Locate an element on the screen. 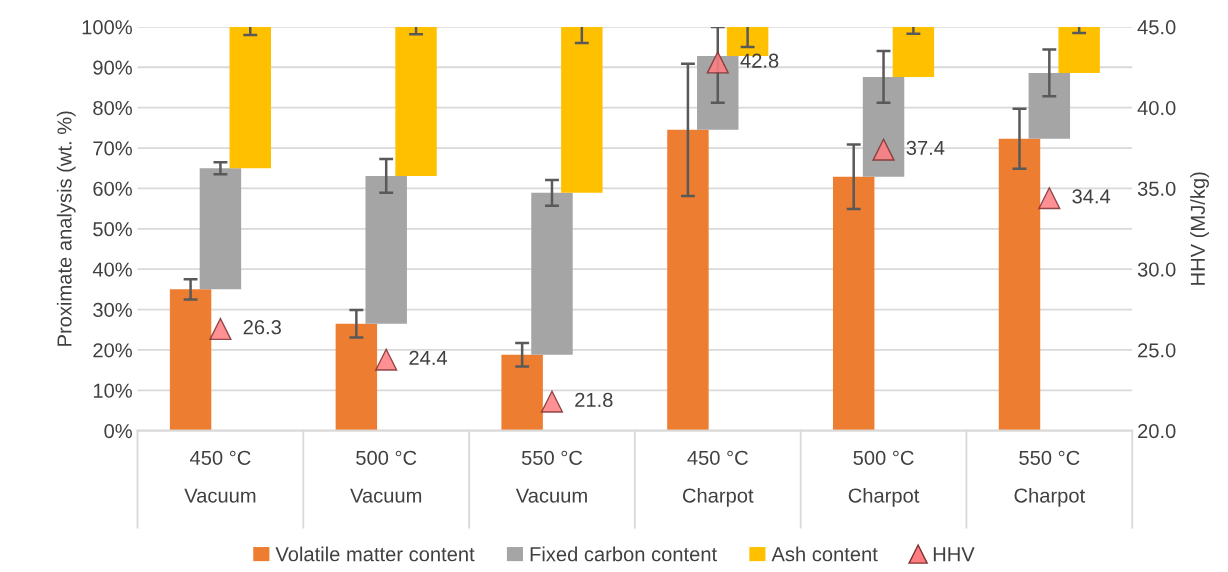 The height and width of the screenshot is (572, 1228). y2-tick-label: 35.0 is located at coordinates (1156, 188).